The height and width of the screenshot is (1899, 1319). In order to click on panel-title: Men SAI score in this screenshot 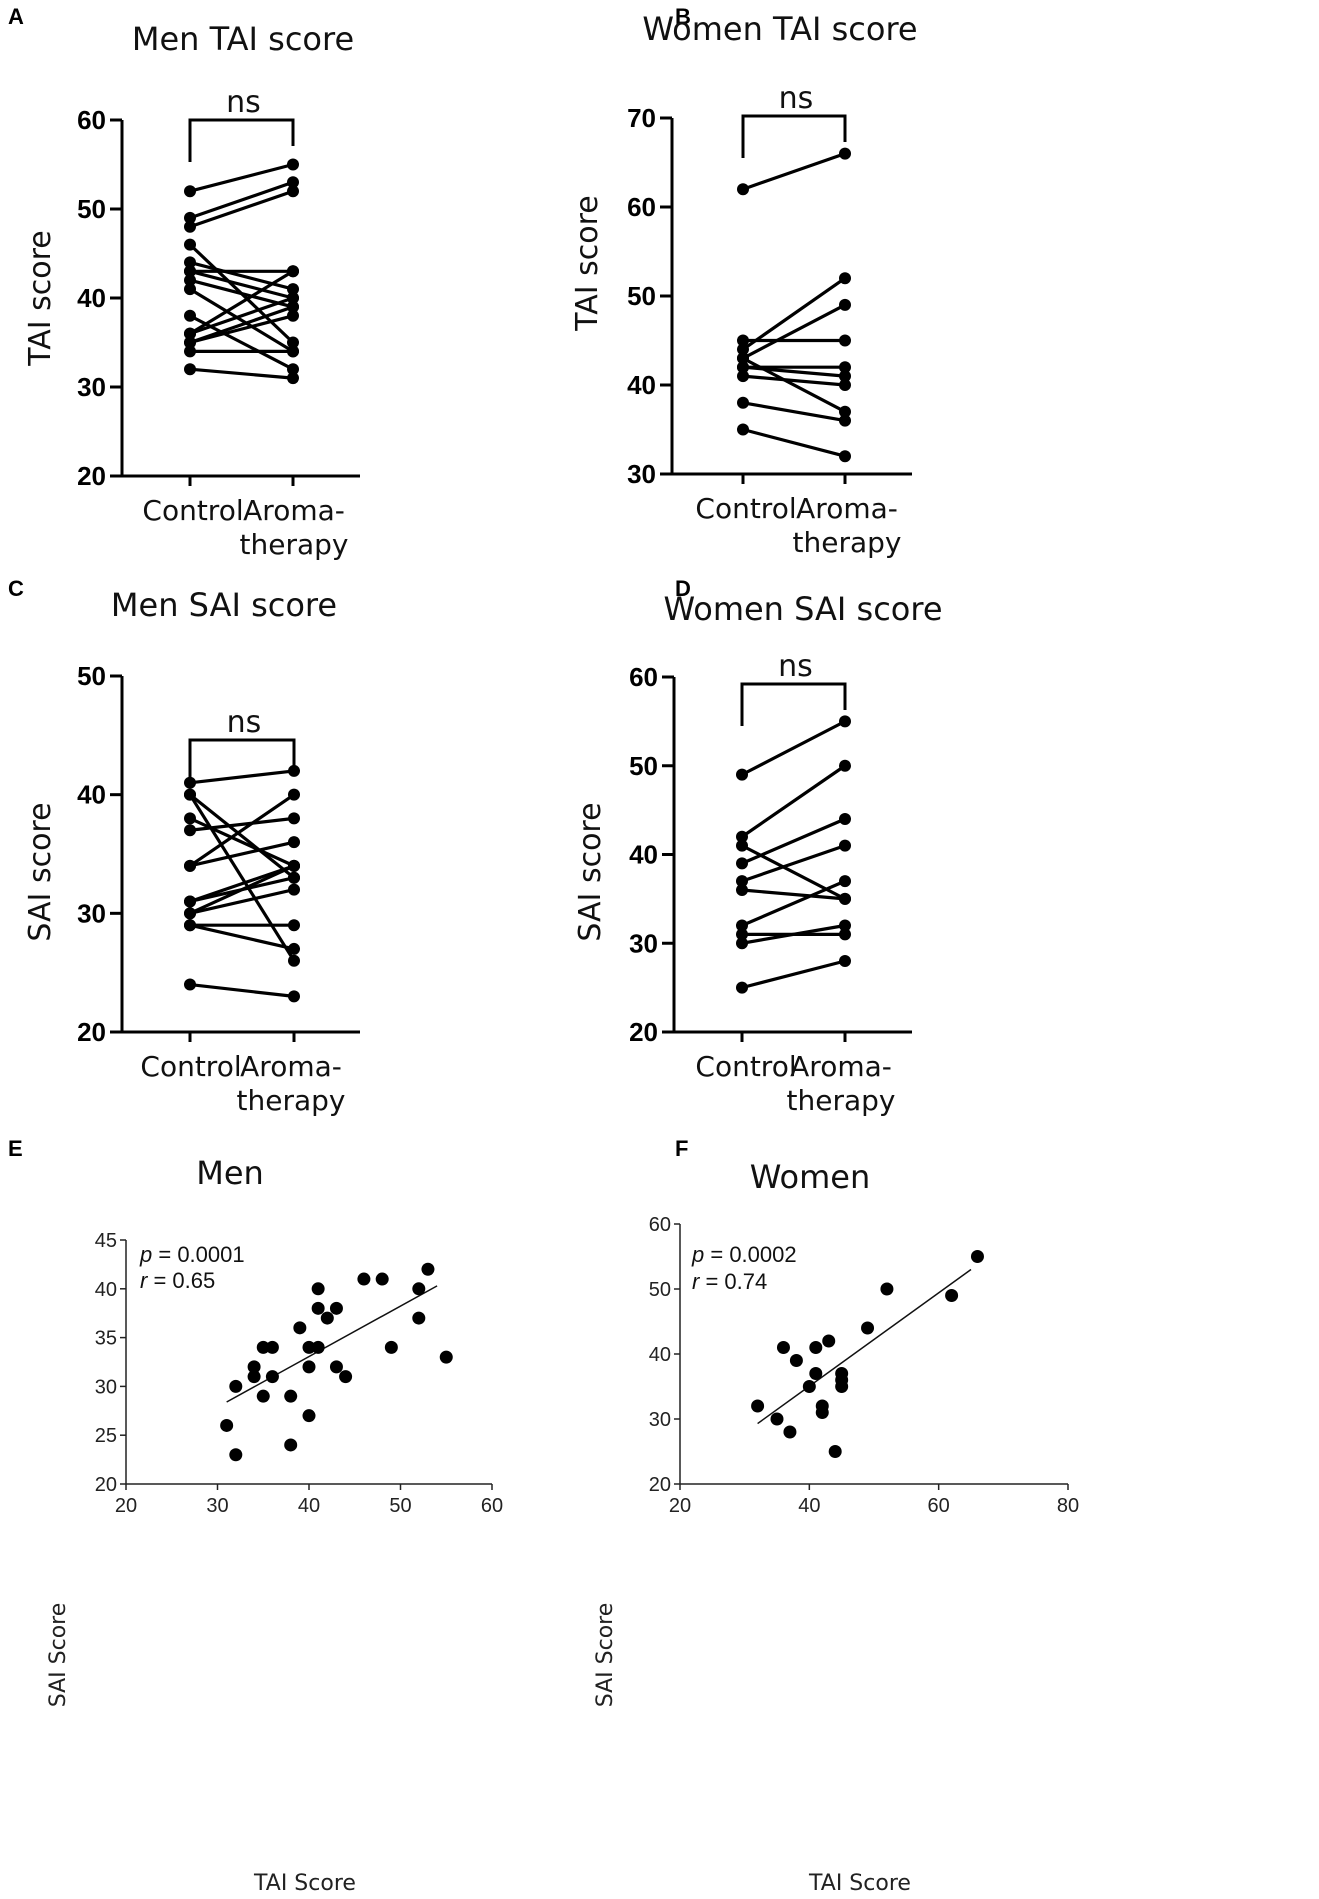, I will do `click(224, 605)`.